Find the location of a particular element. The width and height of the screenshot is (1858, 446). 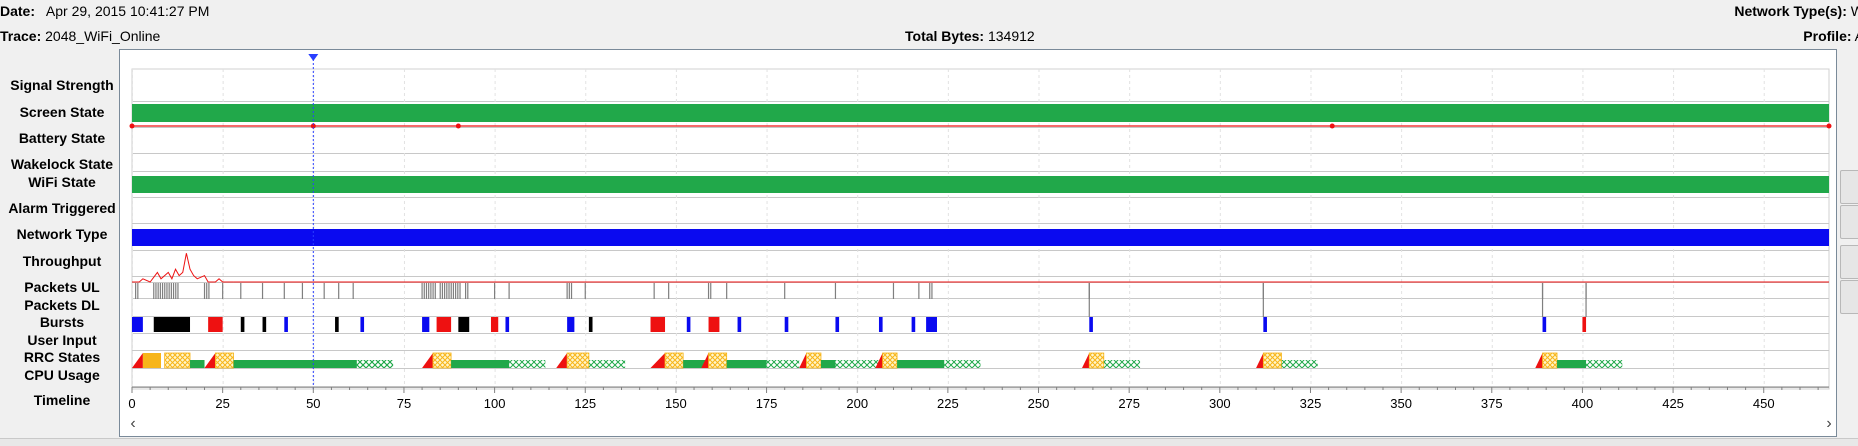

timeline-tick-label: 100 is located at coordinates (495, 403).